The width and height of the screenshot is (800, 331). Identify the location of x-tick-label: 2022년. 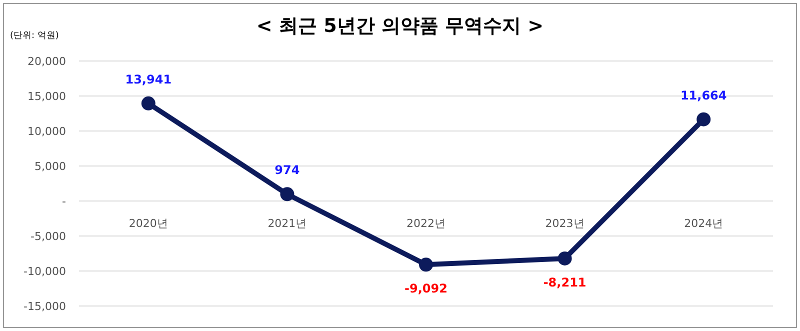
(426, 223).